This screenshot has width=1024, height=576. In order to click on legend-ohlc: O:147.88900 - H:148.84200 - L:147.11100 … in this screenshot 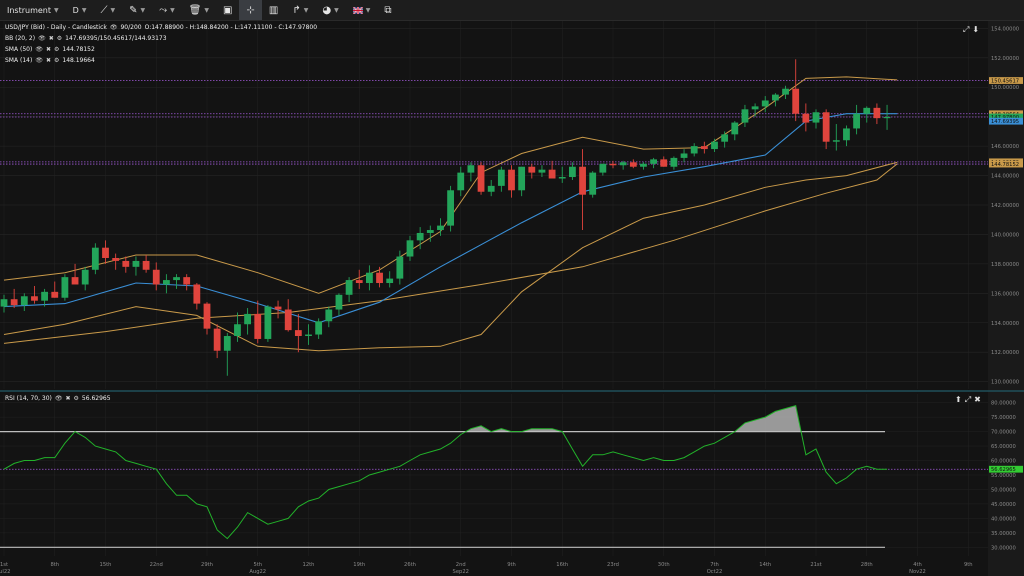, I will do `click(231, 27)`.